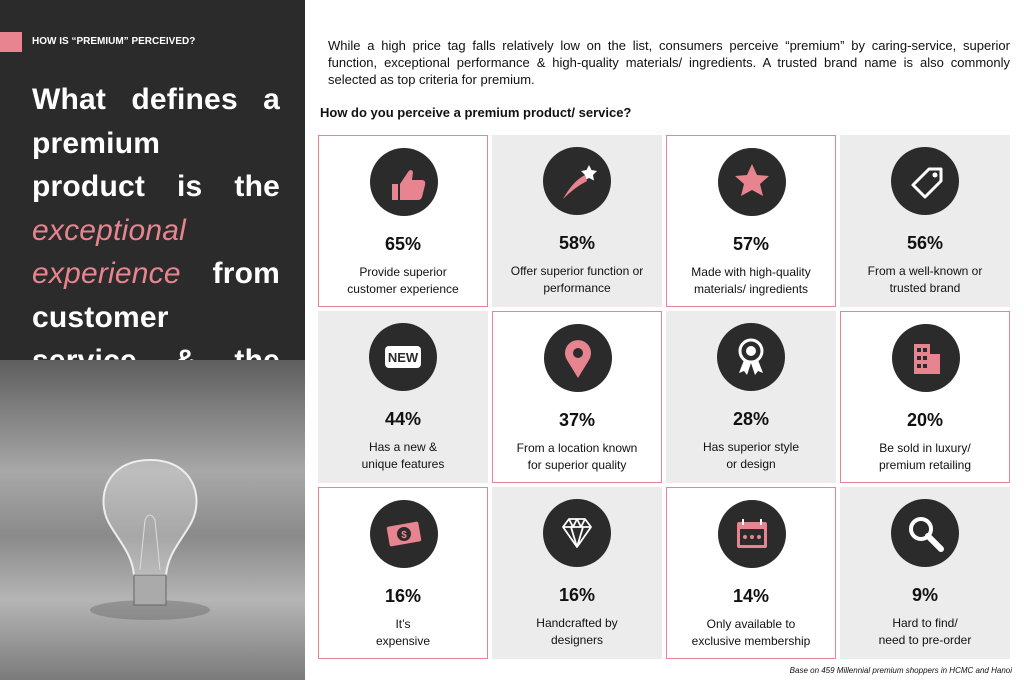  What do you see at coordinates (403, 289) in the screenshot?
I see `card-label: customer experience` at bounding box center [403, 289].